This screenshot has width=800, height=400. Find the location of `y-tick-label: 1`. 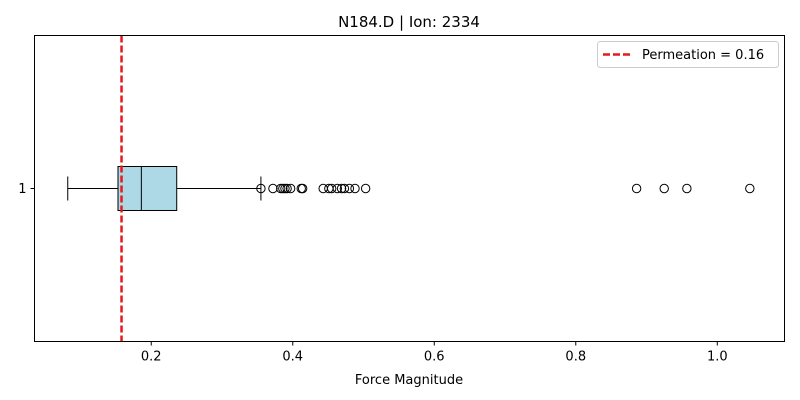

y-tick-label: 1 is located at coordinates (22, 189).